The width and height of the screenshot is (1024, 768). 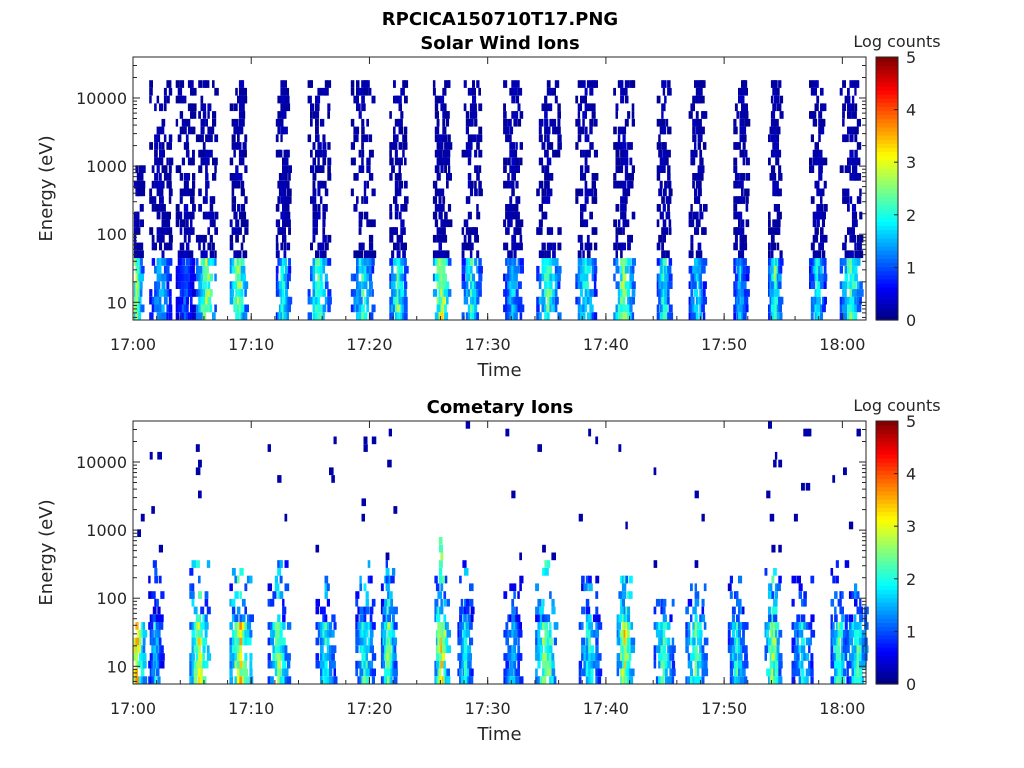 What do you see at coordinates (911, 57) in the screenshot?
I see `colorbar-tick-label: 5` at bounding box center [911, 57].